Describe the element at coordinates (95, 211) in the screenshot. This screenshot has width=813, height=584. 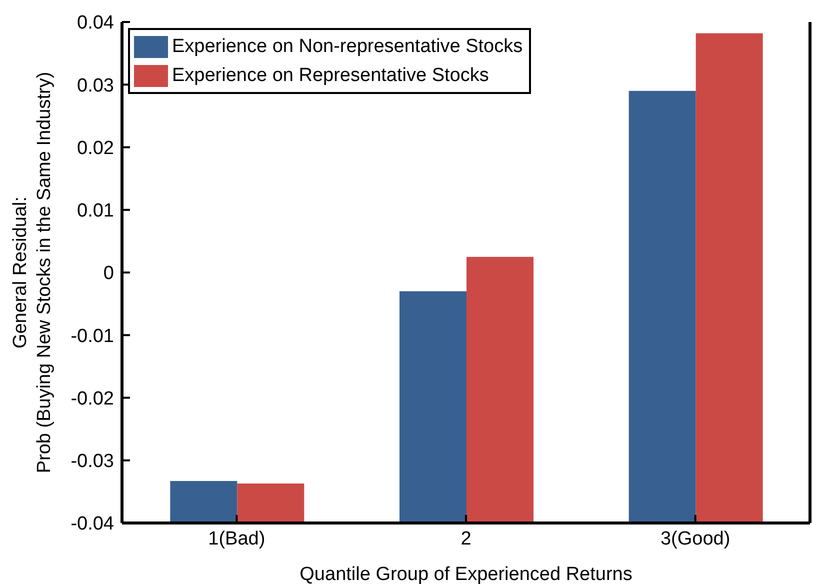
I see `y-tick-label: 0.01` at that location.